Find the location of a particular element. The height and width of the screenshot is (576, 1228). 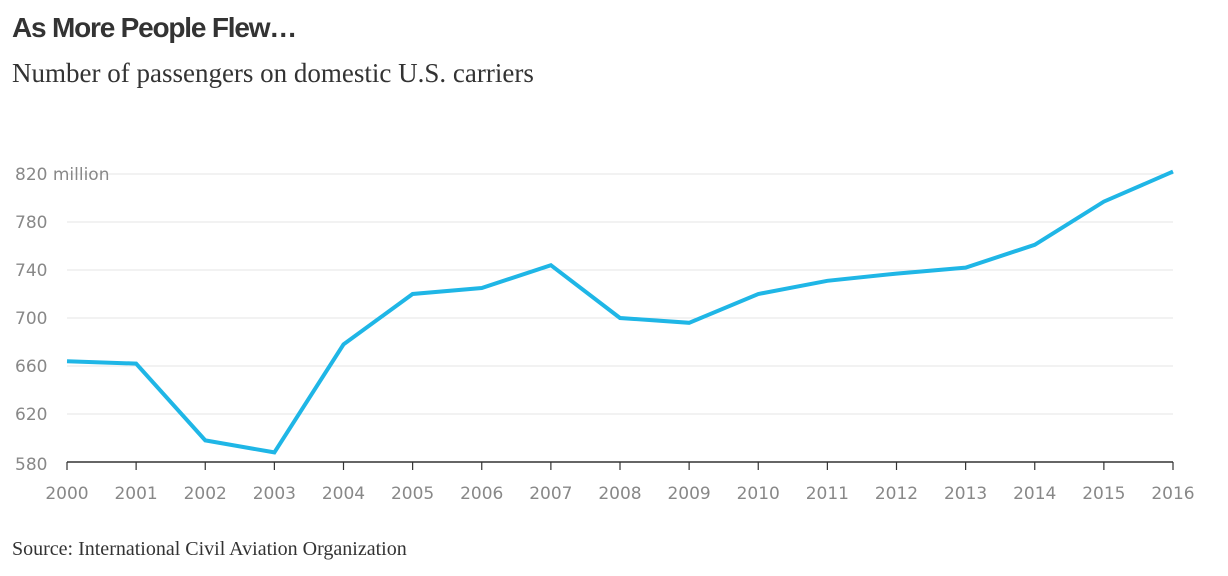

x-tick-label: 2004 is located at coordinates (343, 494).